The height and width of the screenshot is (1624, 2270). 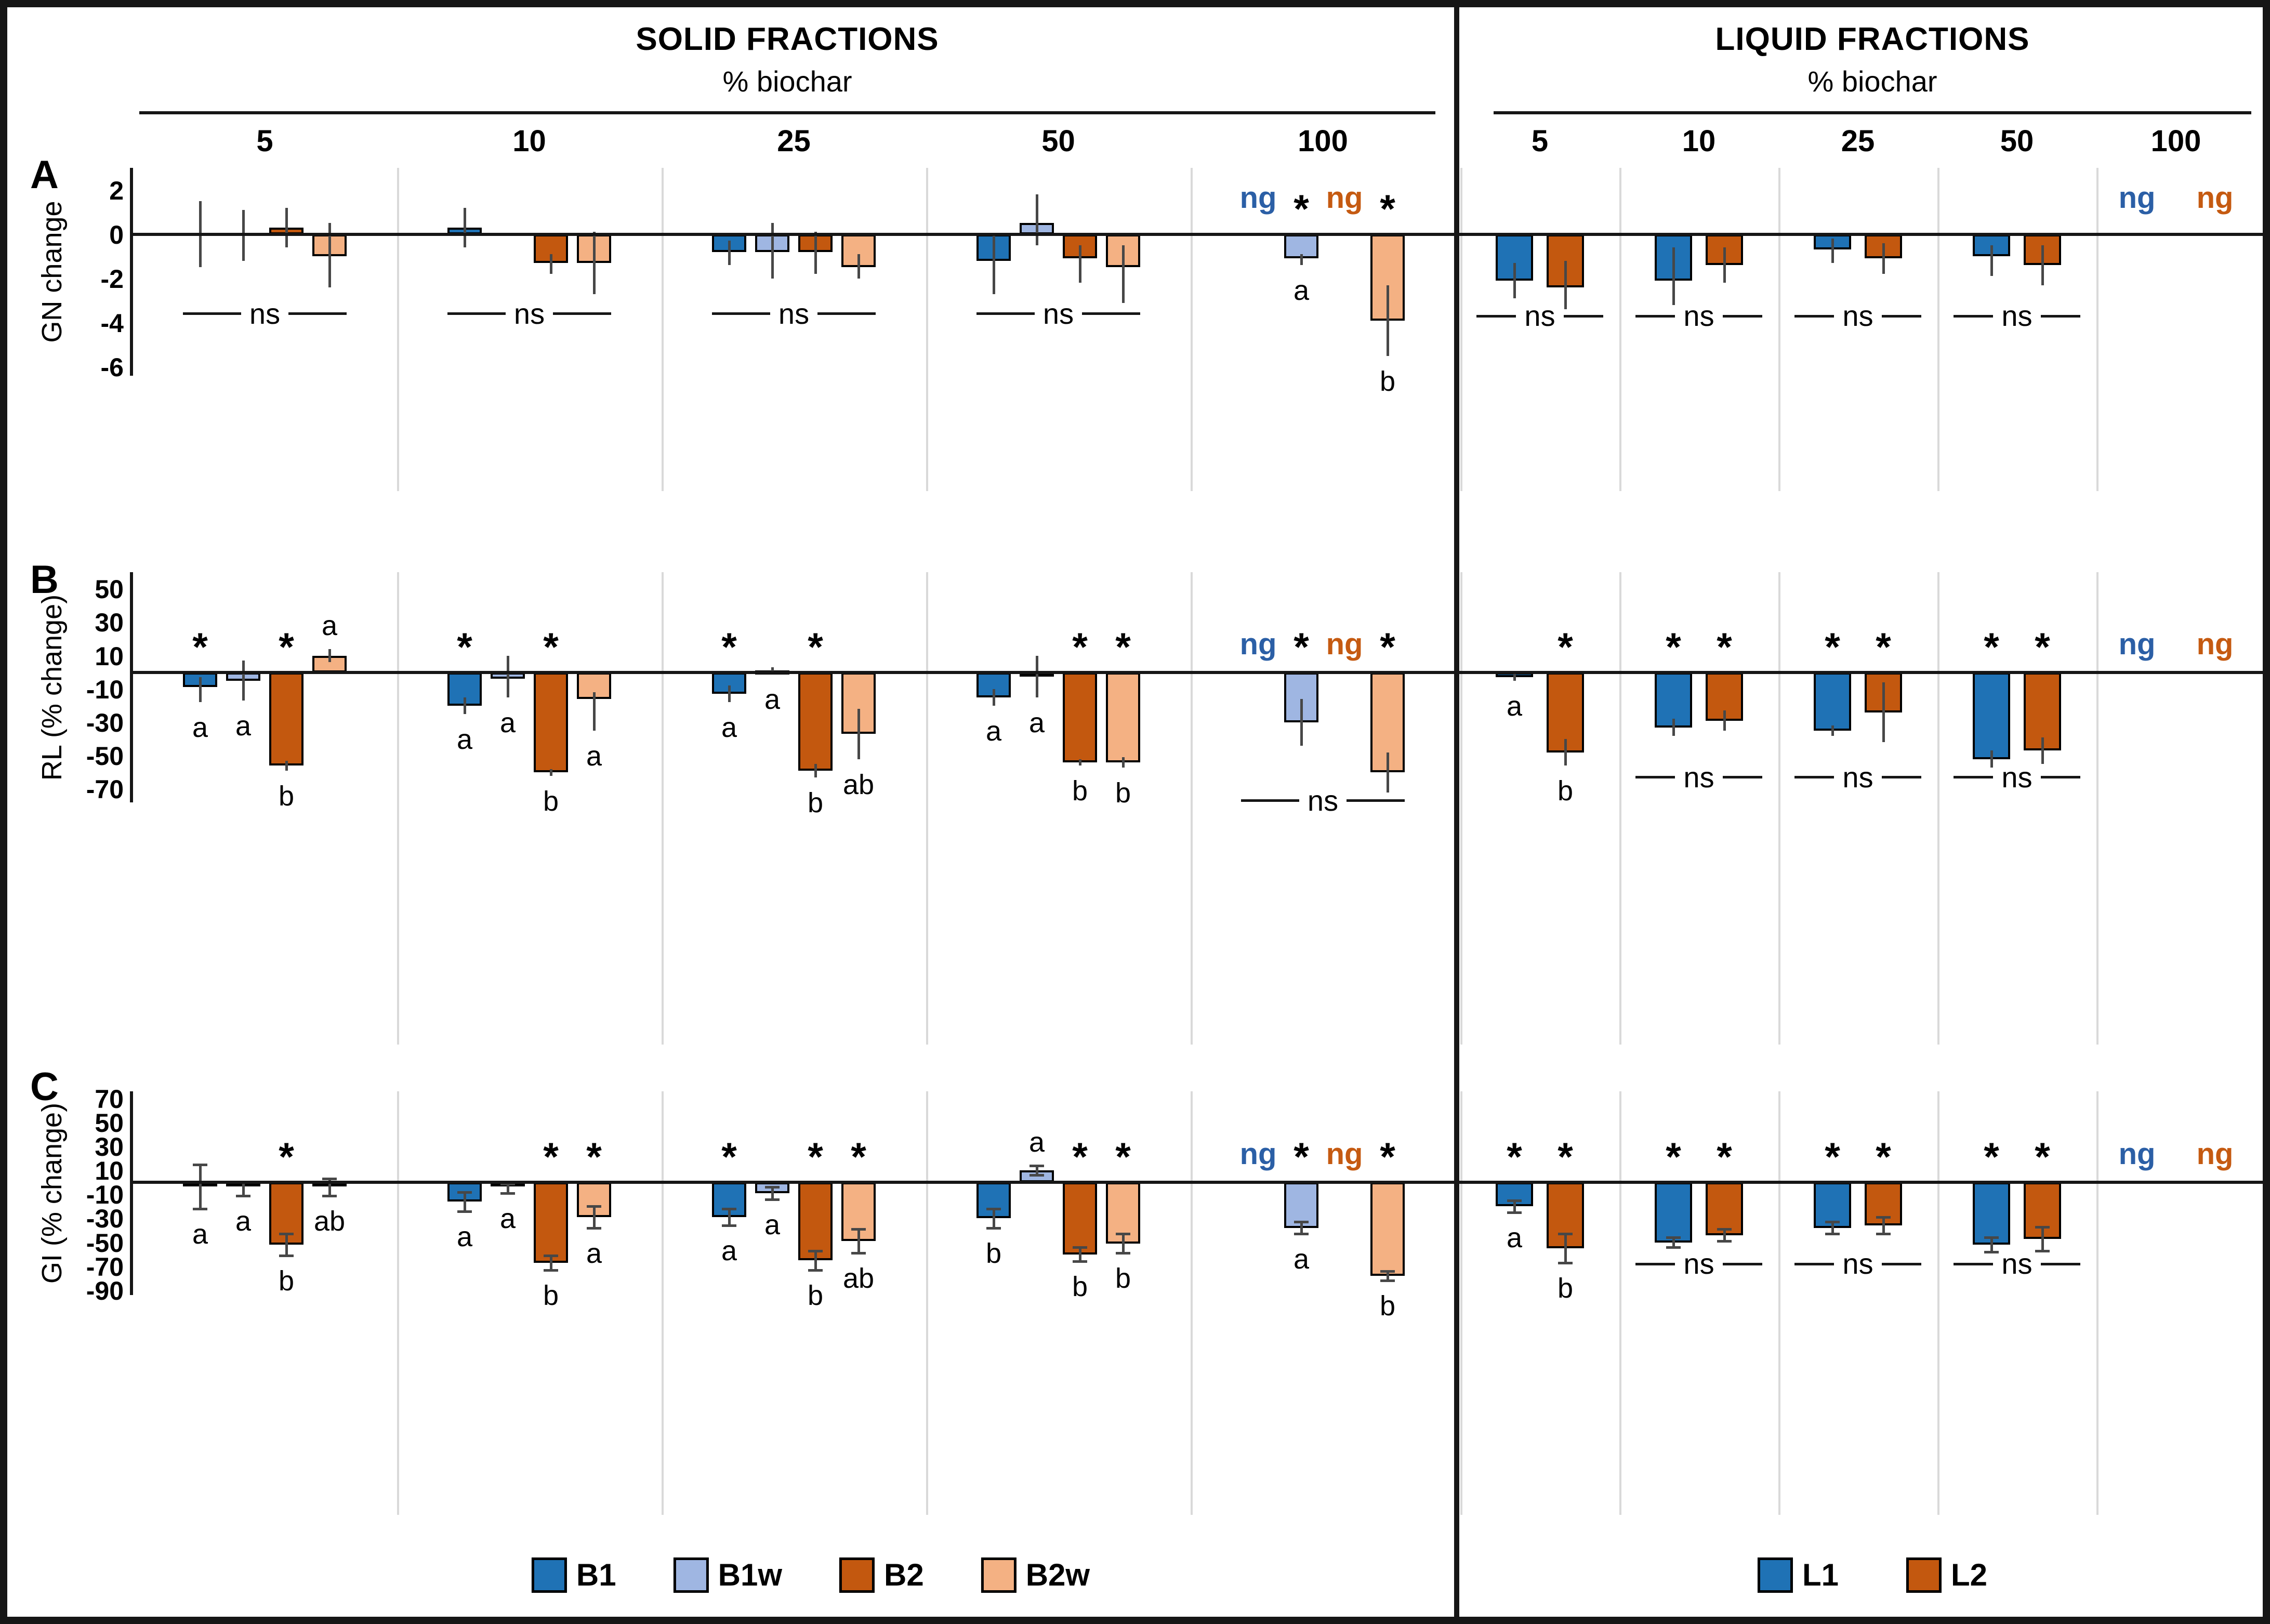 What do you see at coordinates (1323, 141) in the screenshot?
I see `group-label-solid-100: 100` at bounding box center [1323, 141].